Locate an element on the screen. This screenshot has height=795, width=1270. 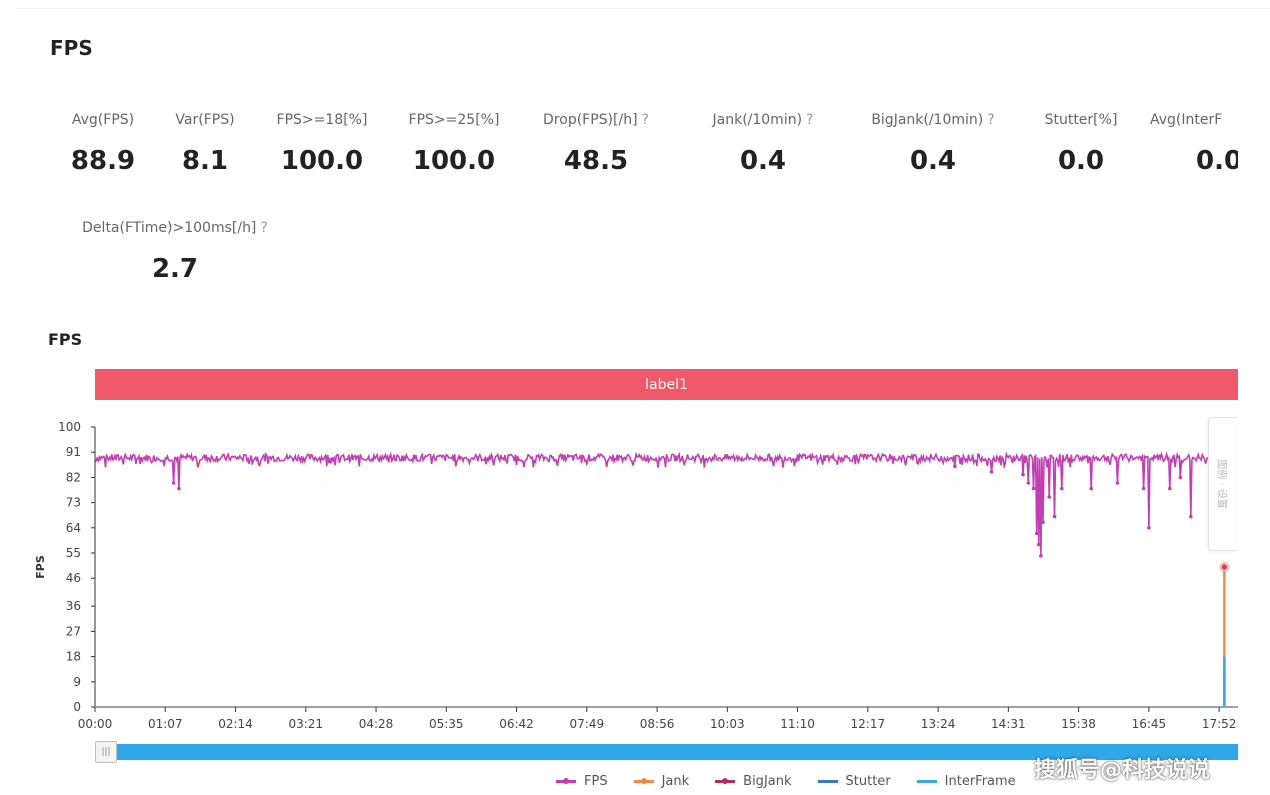
page-title: FPS is located at coordinates (71, 48).